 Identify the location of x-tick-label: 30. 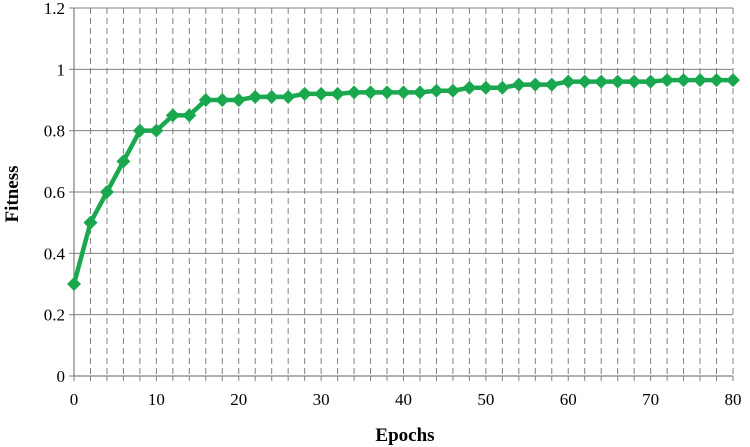
(321, 399).